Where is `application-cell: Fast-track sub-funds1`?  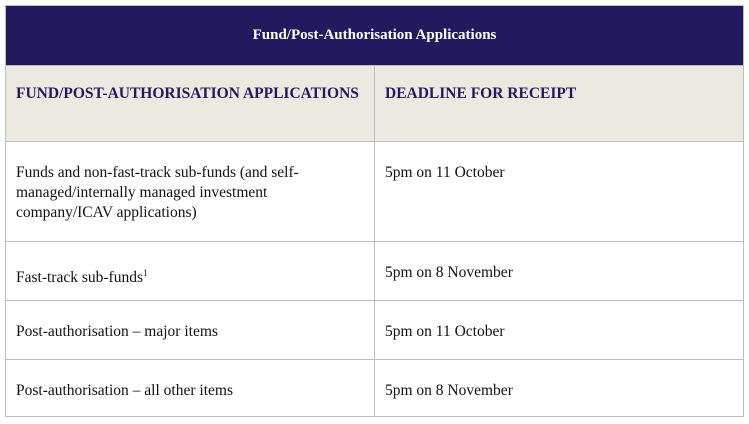 application-cell: Fast-track sub-funds1 is located at coordinates (190, 271).